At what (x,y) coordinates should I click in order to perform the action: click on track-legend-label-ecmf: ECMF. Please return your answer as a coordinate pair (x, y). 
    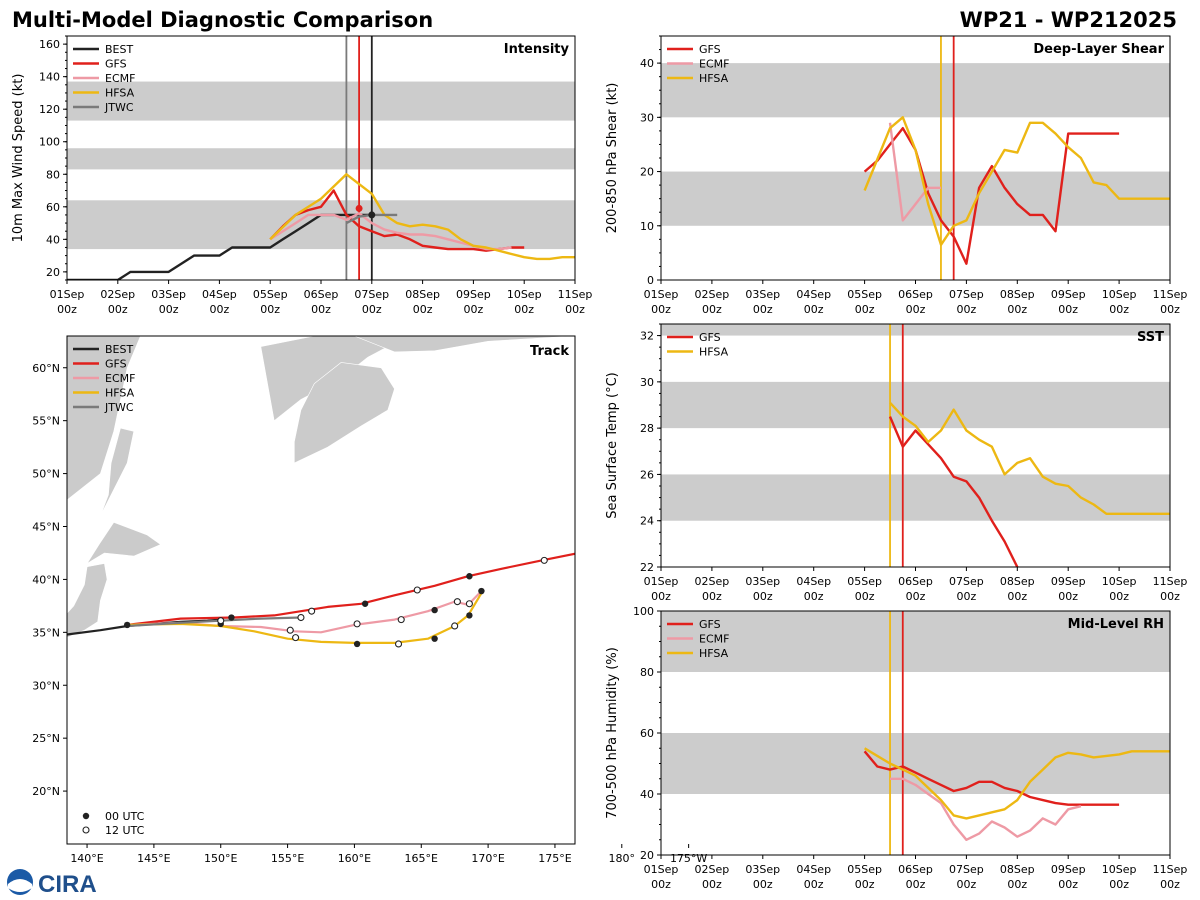
    Looking at the image, I should click on (120, 378).